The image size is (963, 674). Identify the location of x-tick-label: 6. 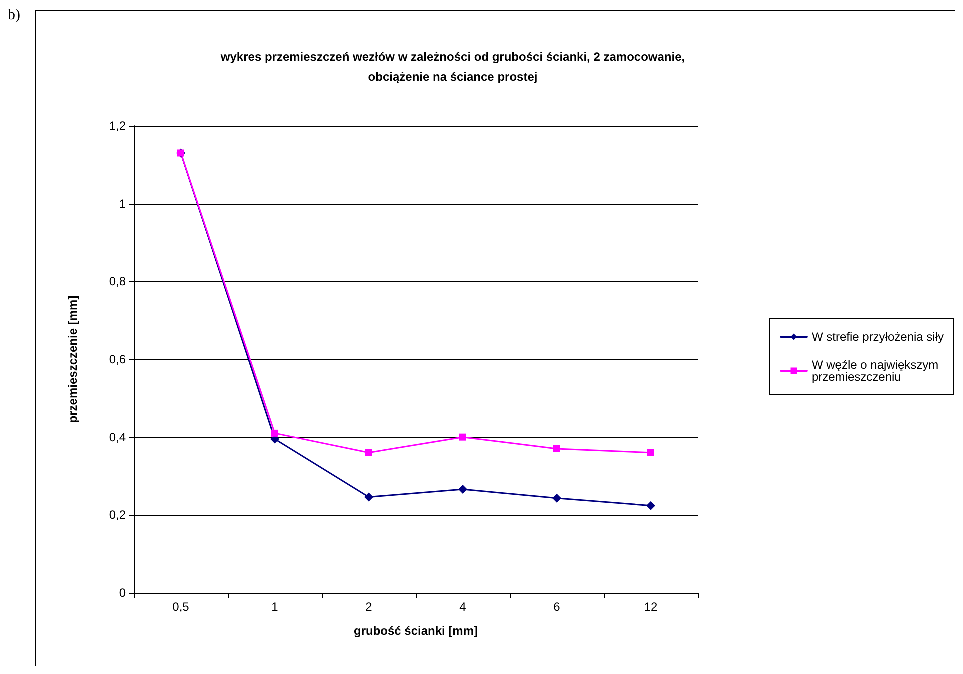
(557, 607).